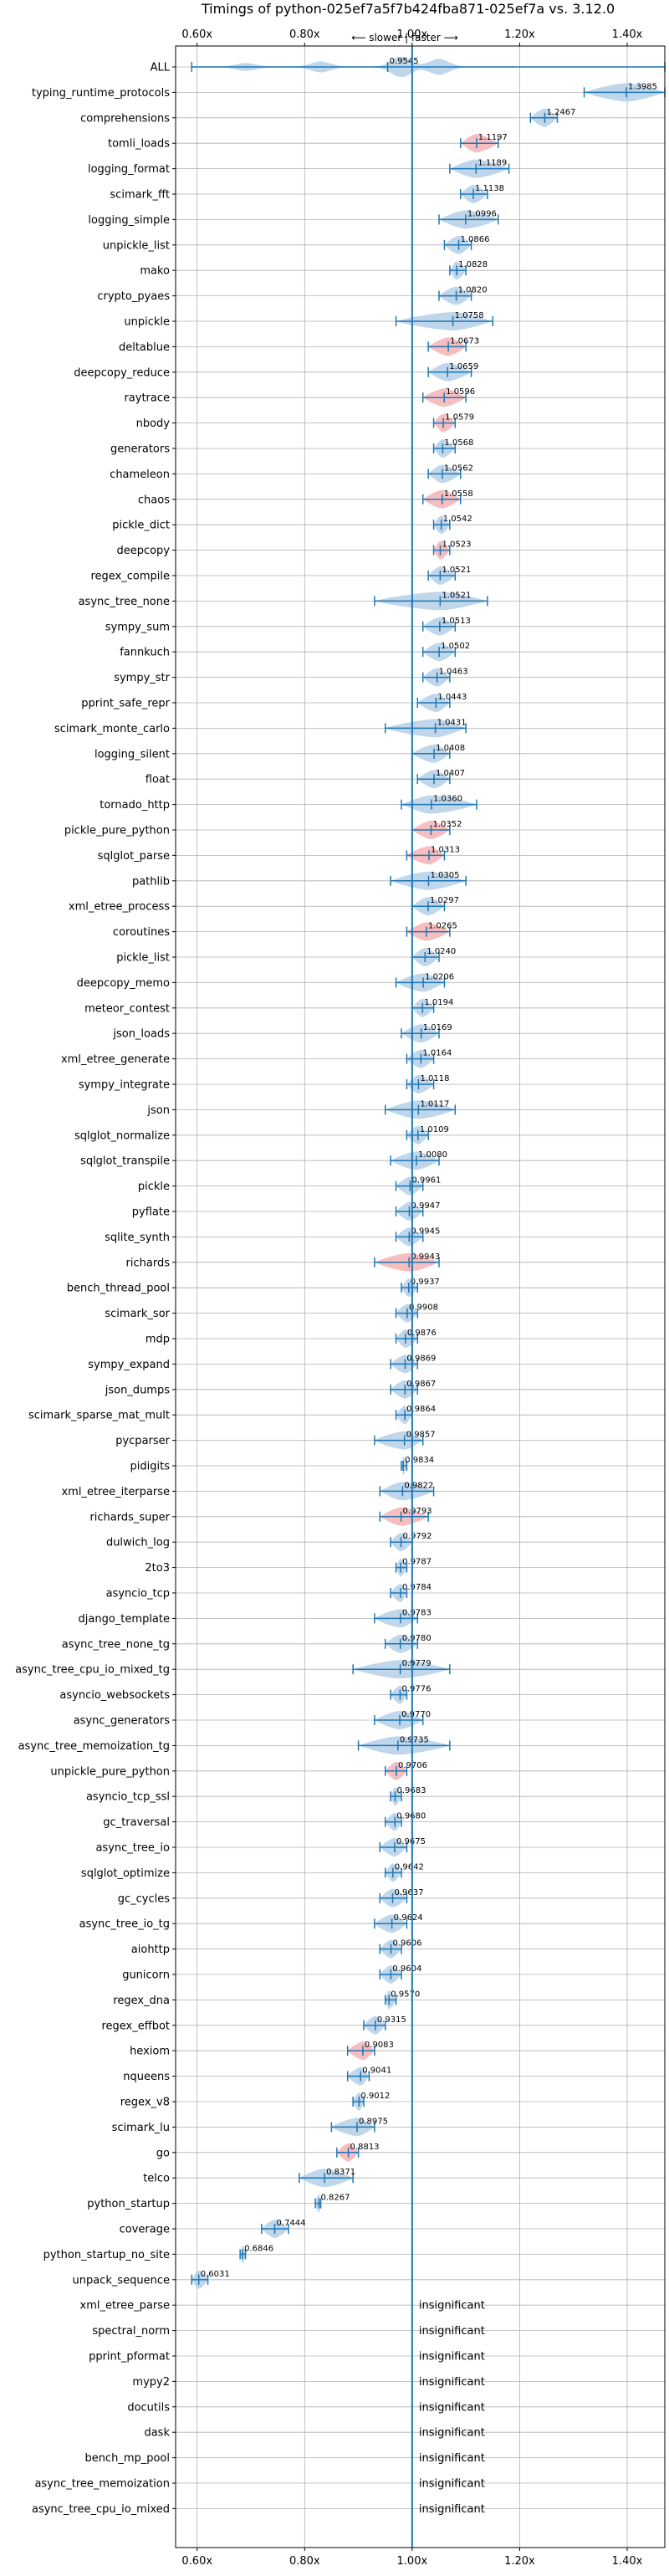  What do you see at coordinates (138, 1314) in the screenshot?
I see `category-label: scimark_sor` at bounding box center [138, 1314].